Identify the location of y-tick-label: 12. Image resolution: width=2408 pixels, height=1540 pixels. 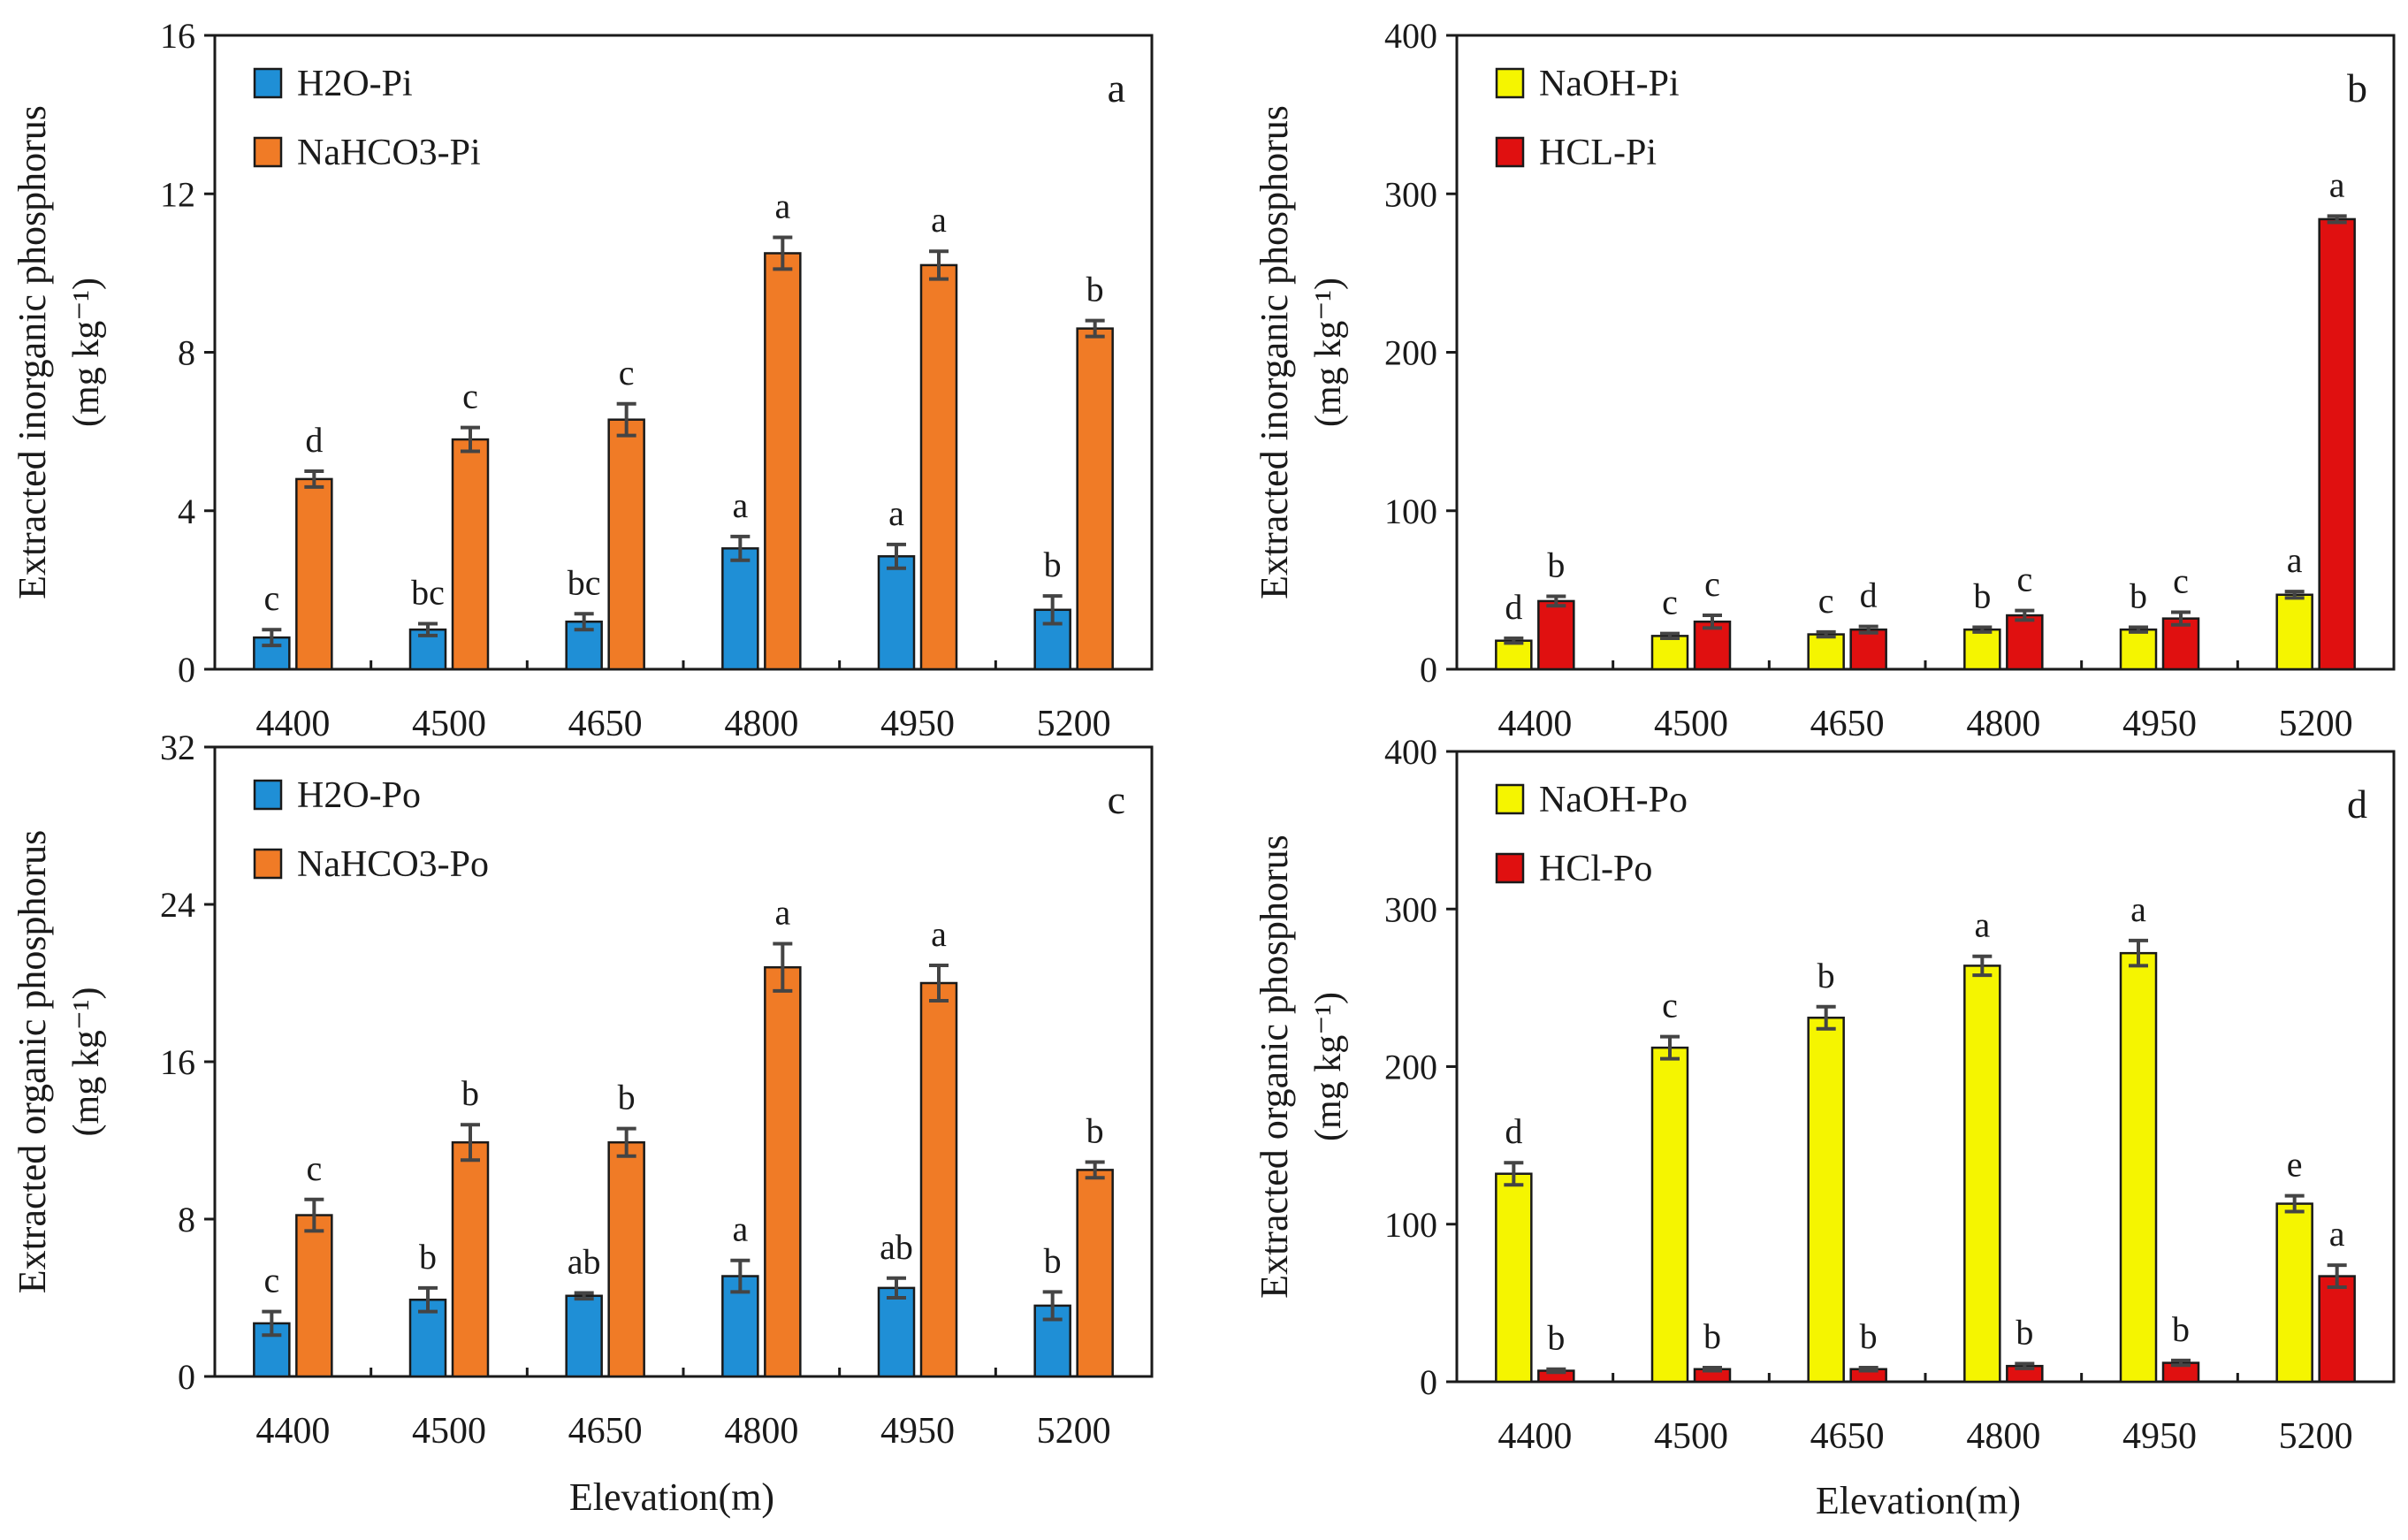
(177, 194).